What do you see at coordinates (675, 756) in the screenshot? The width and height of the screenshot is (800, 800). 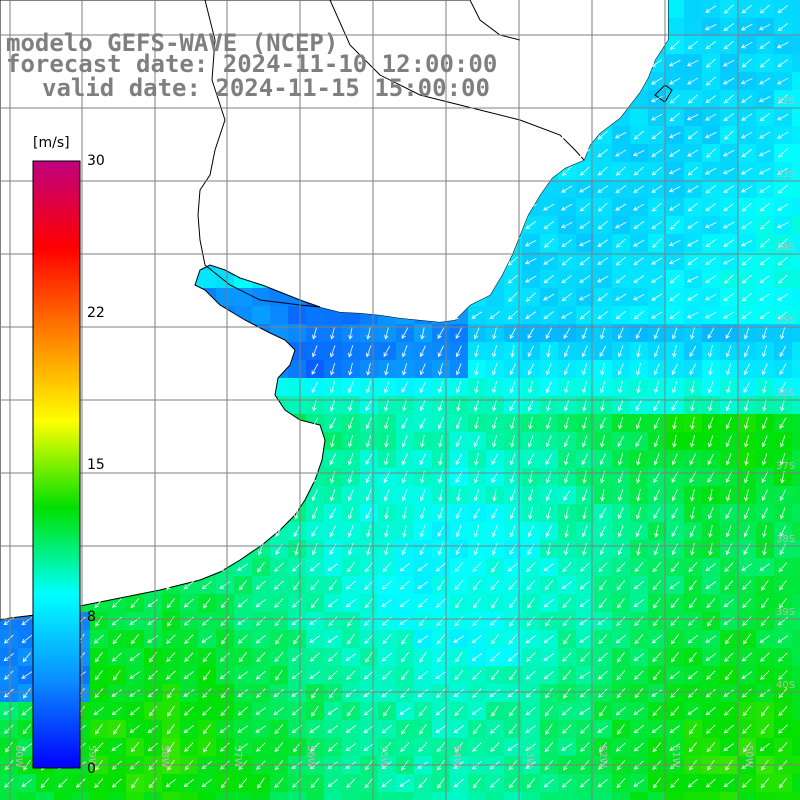 I see `longitude-label: 51W` at bounding box center [675, 756].